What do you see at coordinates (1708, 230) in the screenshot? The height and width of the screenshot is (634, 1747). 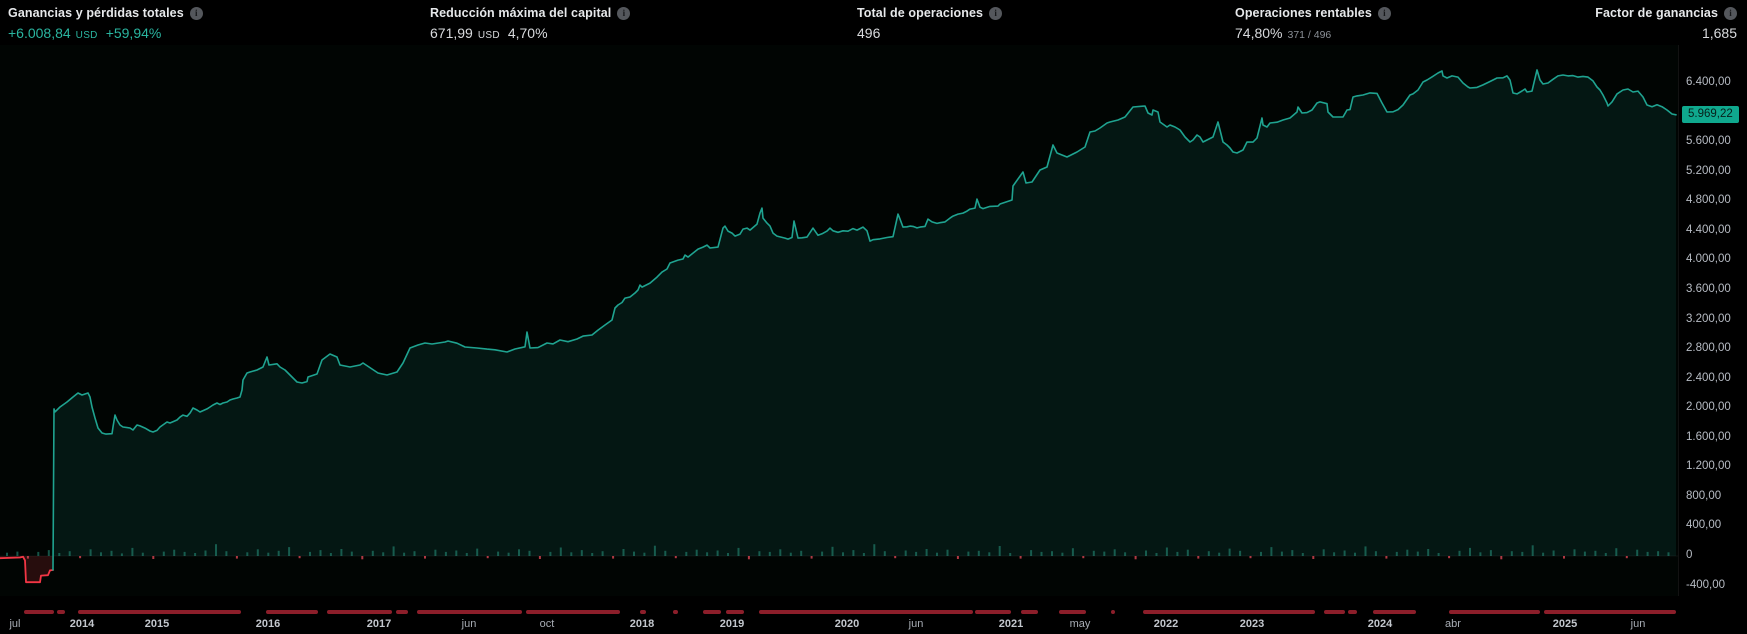 I see `price-axis-label: 4.400,00` at bounding box center [1708, 230].